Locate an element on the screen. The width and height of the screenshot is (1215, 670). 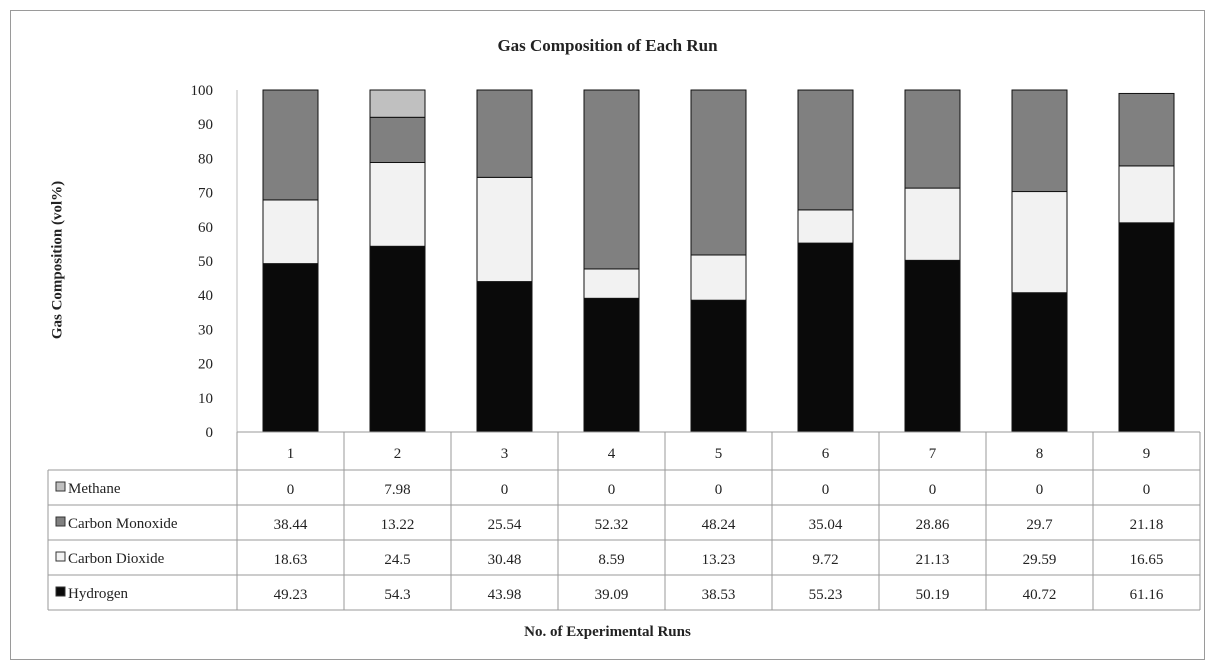
x-category-label: 8 is located at coordinates (1040, 454).